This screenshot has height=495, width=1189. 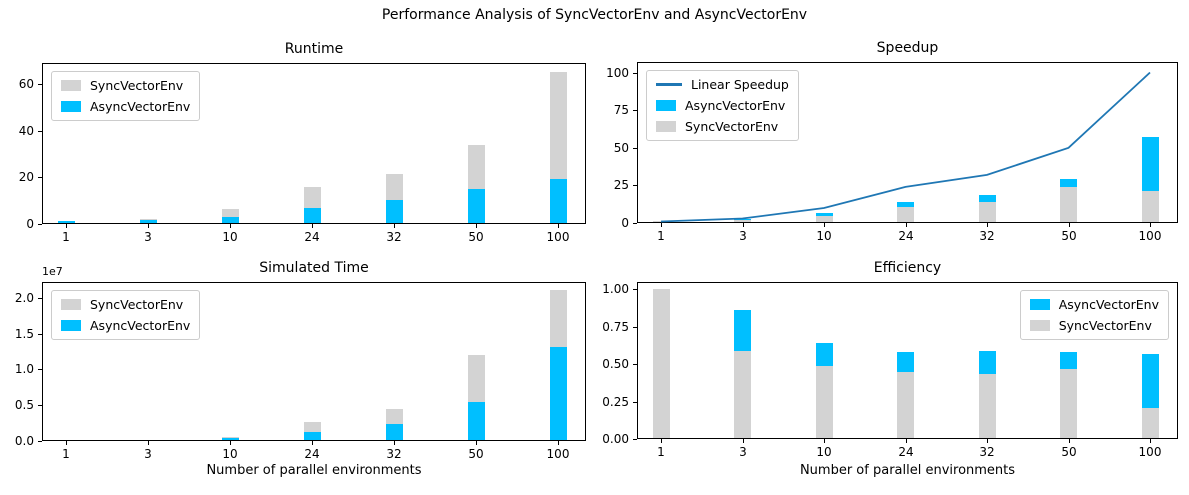 What do you see at coordinates (148, 237) in the screenshot?
I see `xtick-label-runtime-3: 3` at bounding box center [148, 237].